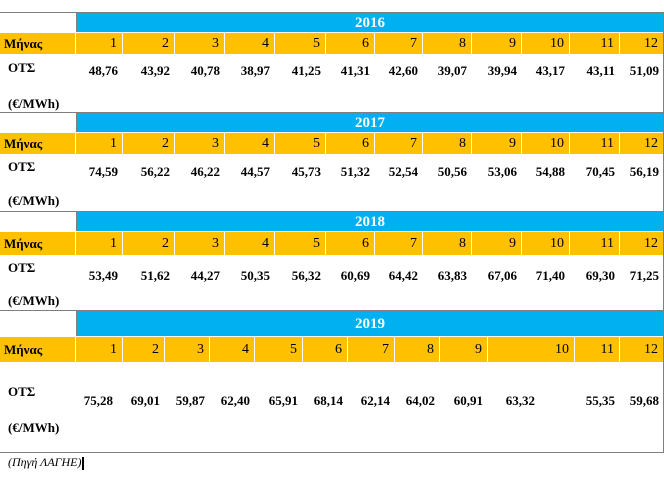 Image resolution: width=664 pixels, height=492 pixels. I want to click on ots-value: 43,92, so click(155, 70).